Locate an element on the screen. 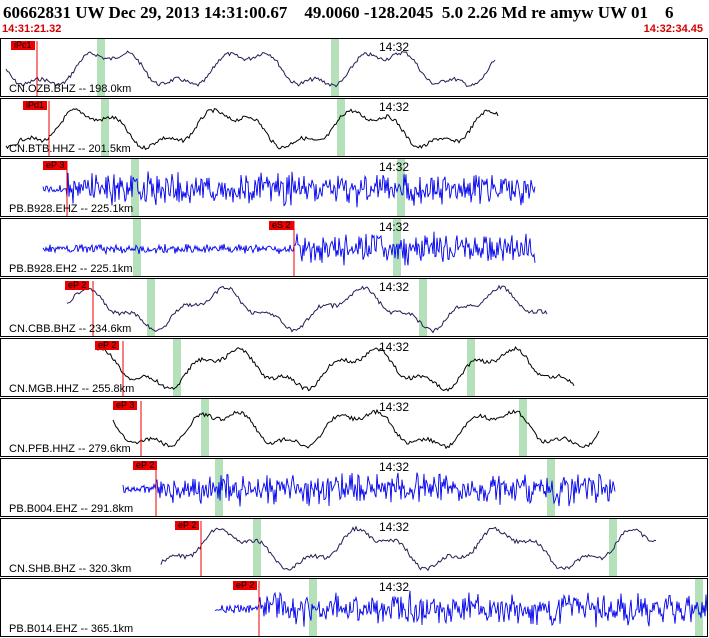 The image size is (709, 638). waveform-panel-b004: 14:32 eP 2 PB.B004.EHZ -- 291.8km is located at coordinates (354, 487).